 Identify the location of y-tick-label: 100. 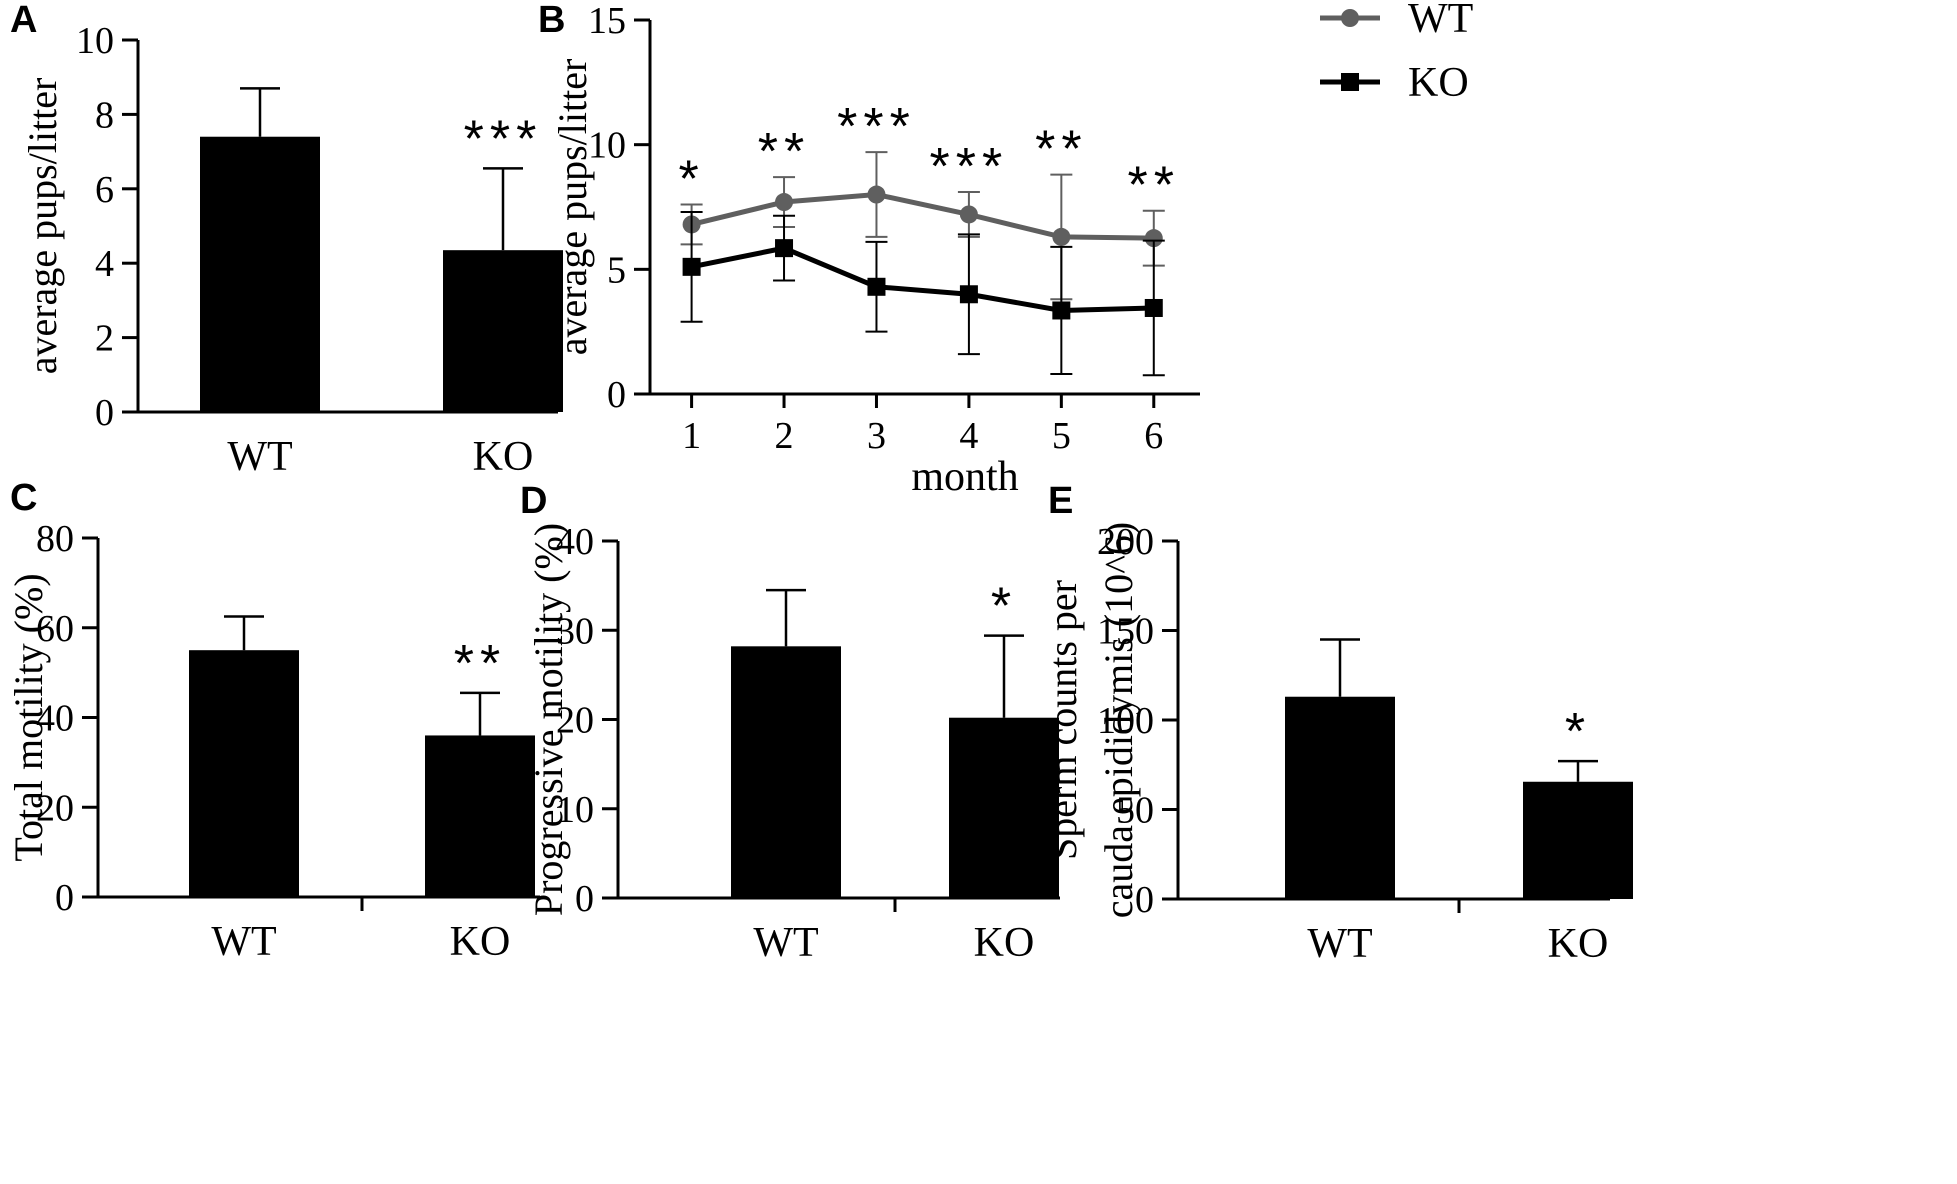
(1125, 721).